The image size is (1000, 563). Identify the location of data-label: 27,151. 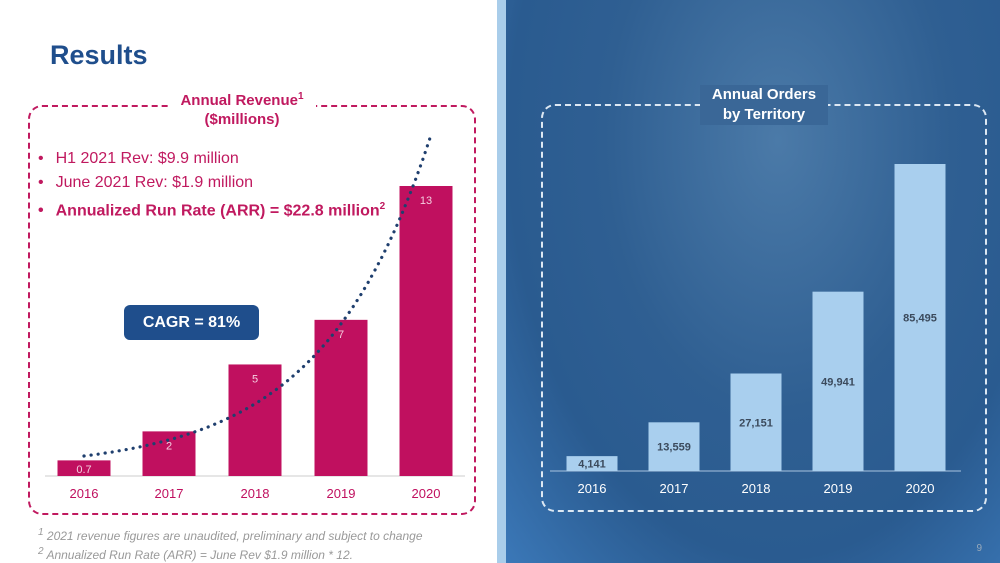
(756, 423).